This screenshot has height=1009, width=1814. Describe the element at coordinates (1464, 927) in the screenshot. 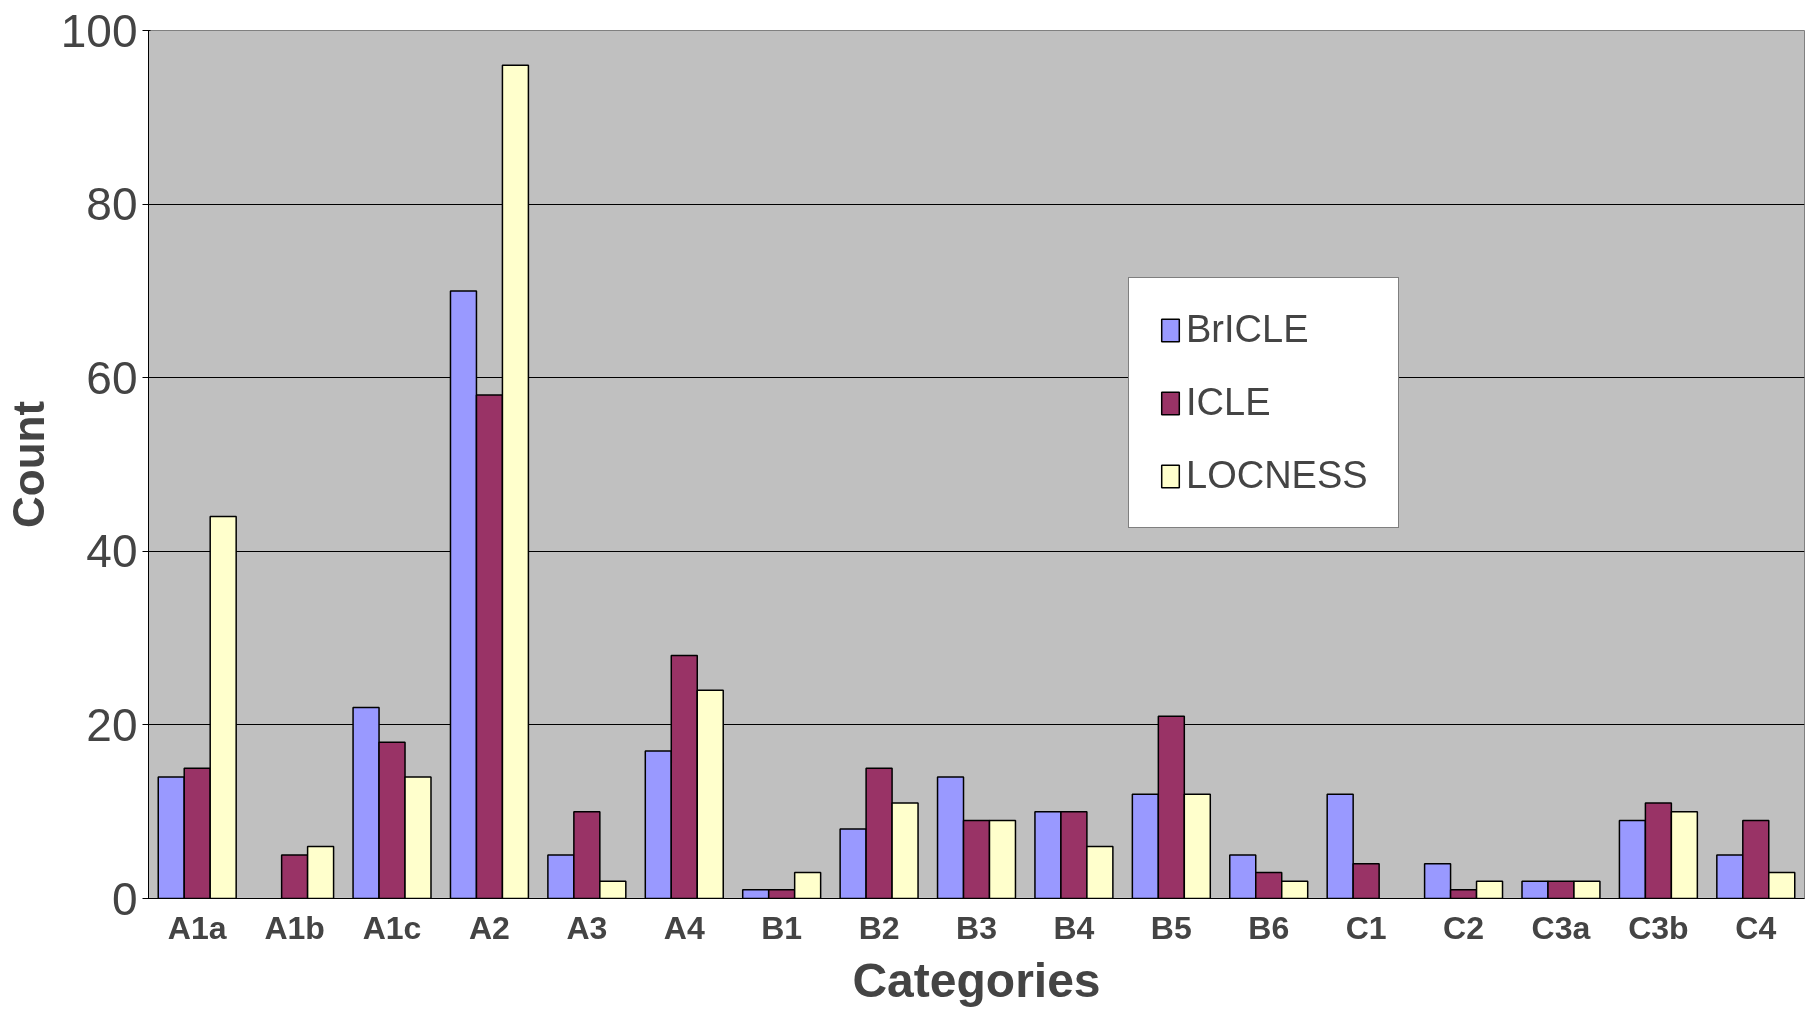

I see `x-tick-label: C2` at that location.